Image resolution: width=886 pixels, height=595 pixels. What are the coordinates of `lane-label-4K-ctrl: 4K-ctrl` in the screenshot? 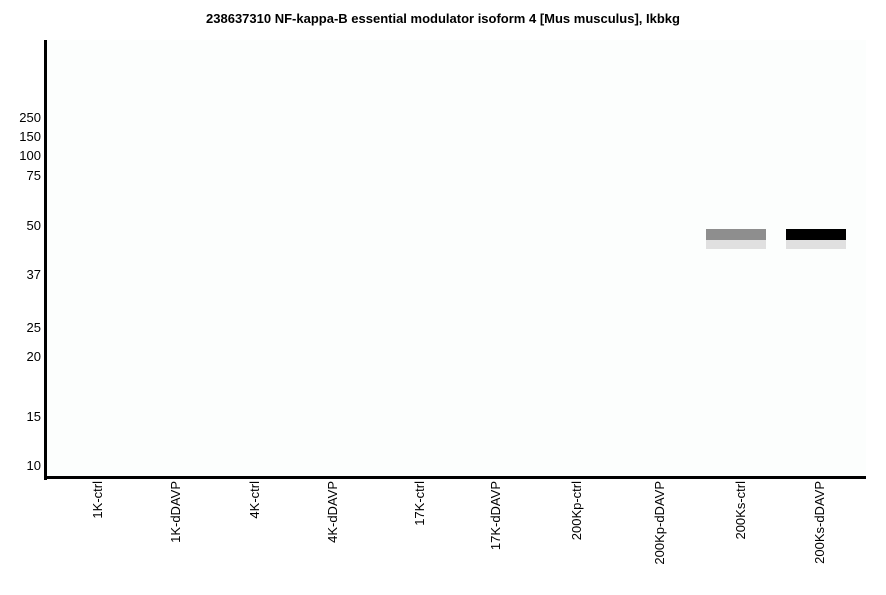 It's located at (254, 500).